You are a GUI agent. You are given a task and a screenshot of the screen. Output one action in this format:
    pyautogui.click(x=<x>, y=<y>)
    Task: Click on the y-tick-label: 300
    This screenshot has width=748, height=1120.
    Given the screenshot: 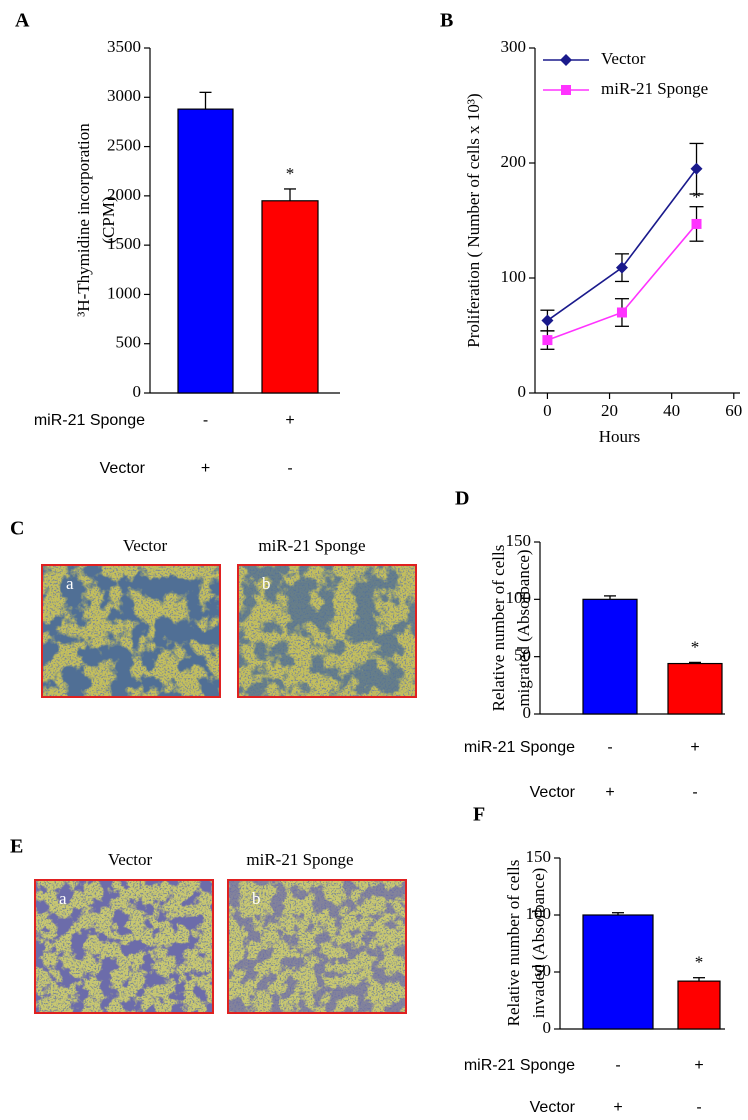 What is the action you would take?
    pyautogui.click(x=514, y=46)
    